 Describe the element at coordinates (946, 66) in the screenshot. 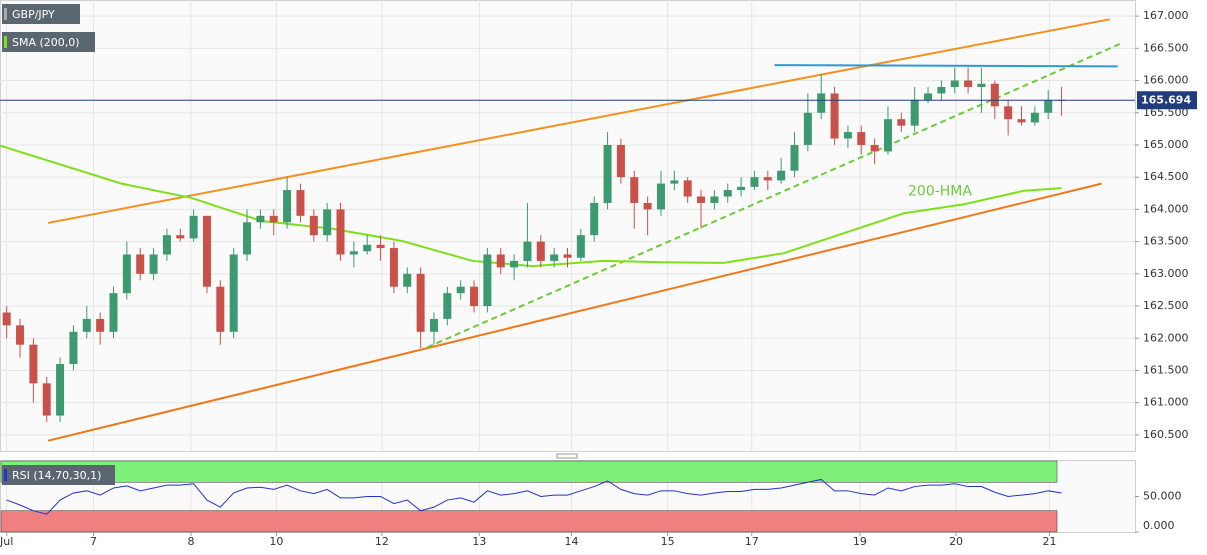

I see `trendline` at that location.